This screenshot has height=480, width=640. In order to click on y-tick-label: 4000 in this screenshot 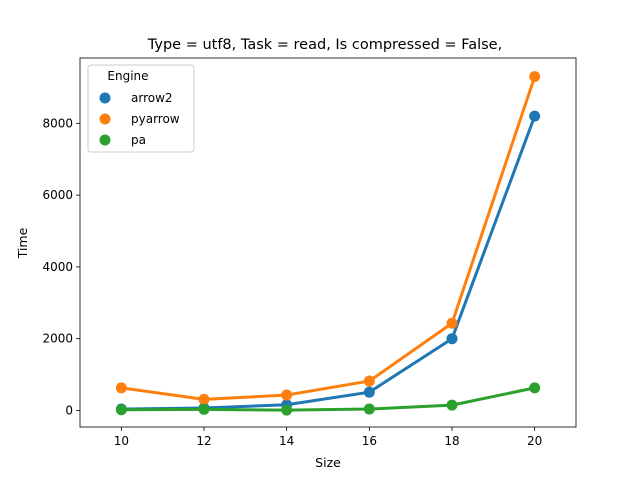, I will do `click(57, 267)`.